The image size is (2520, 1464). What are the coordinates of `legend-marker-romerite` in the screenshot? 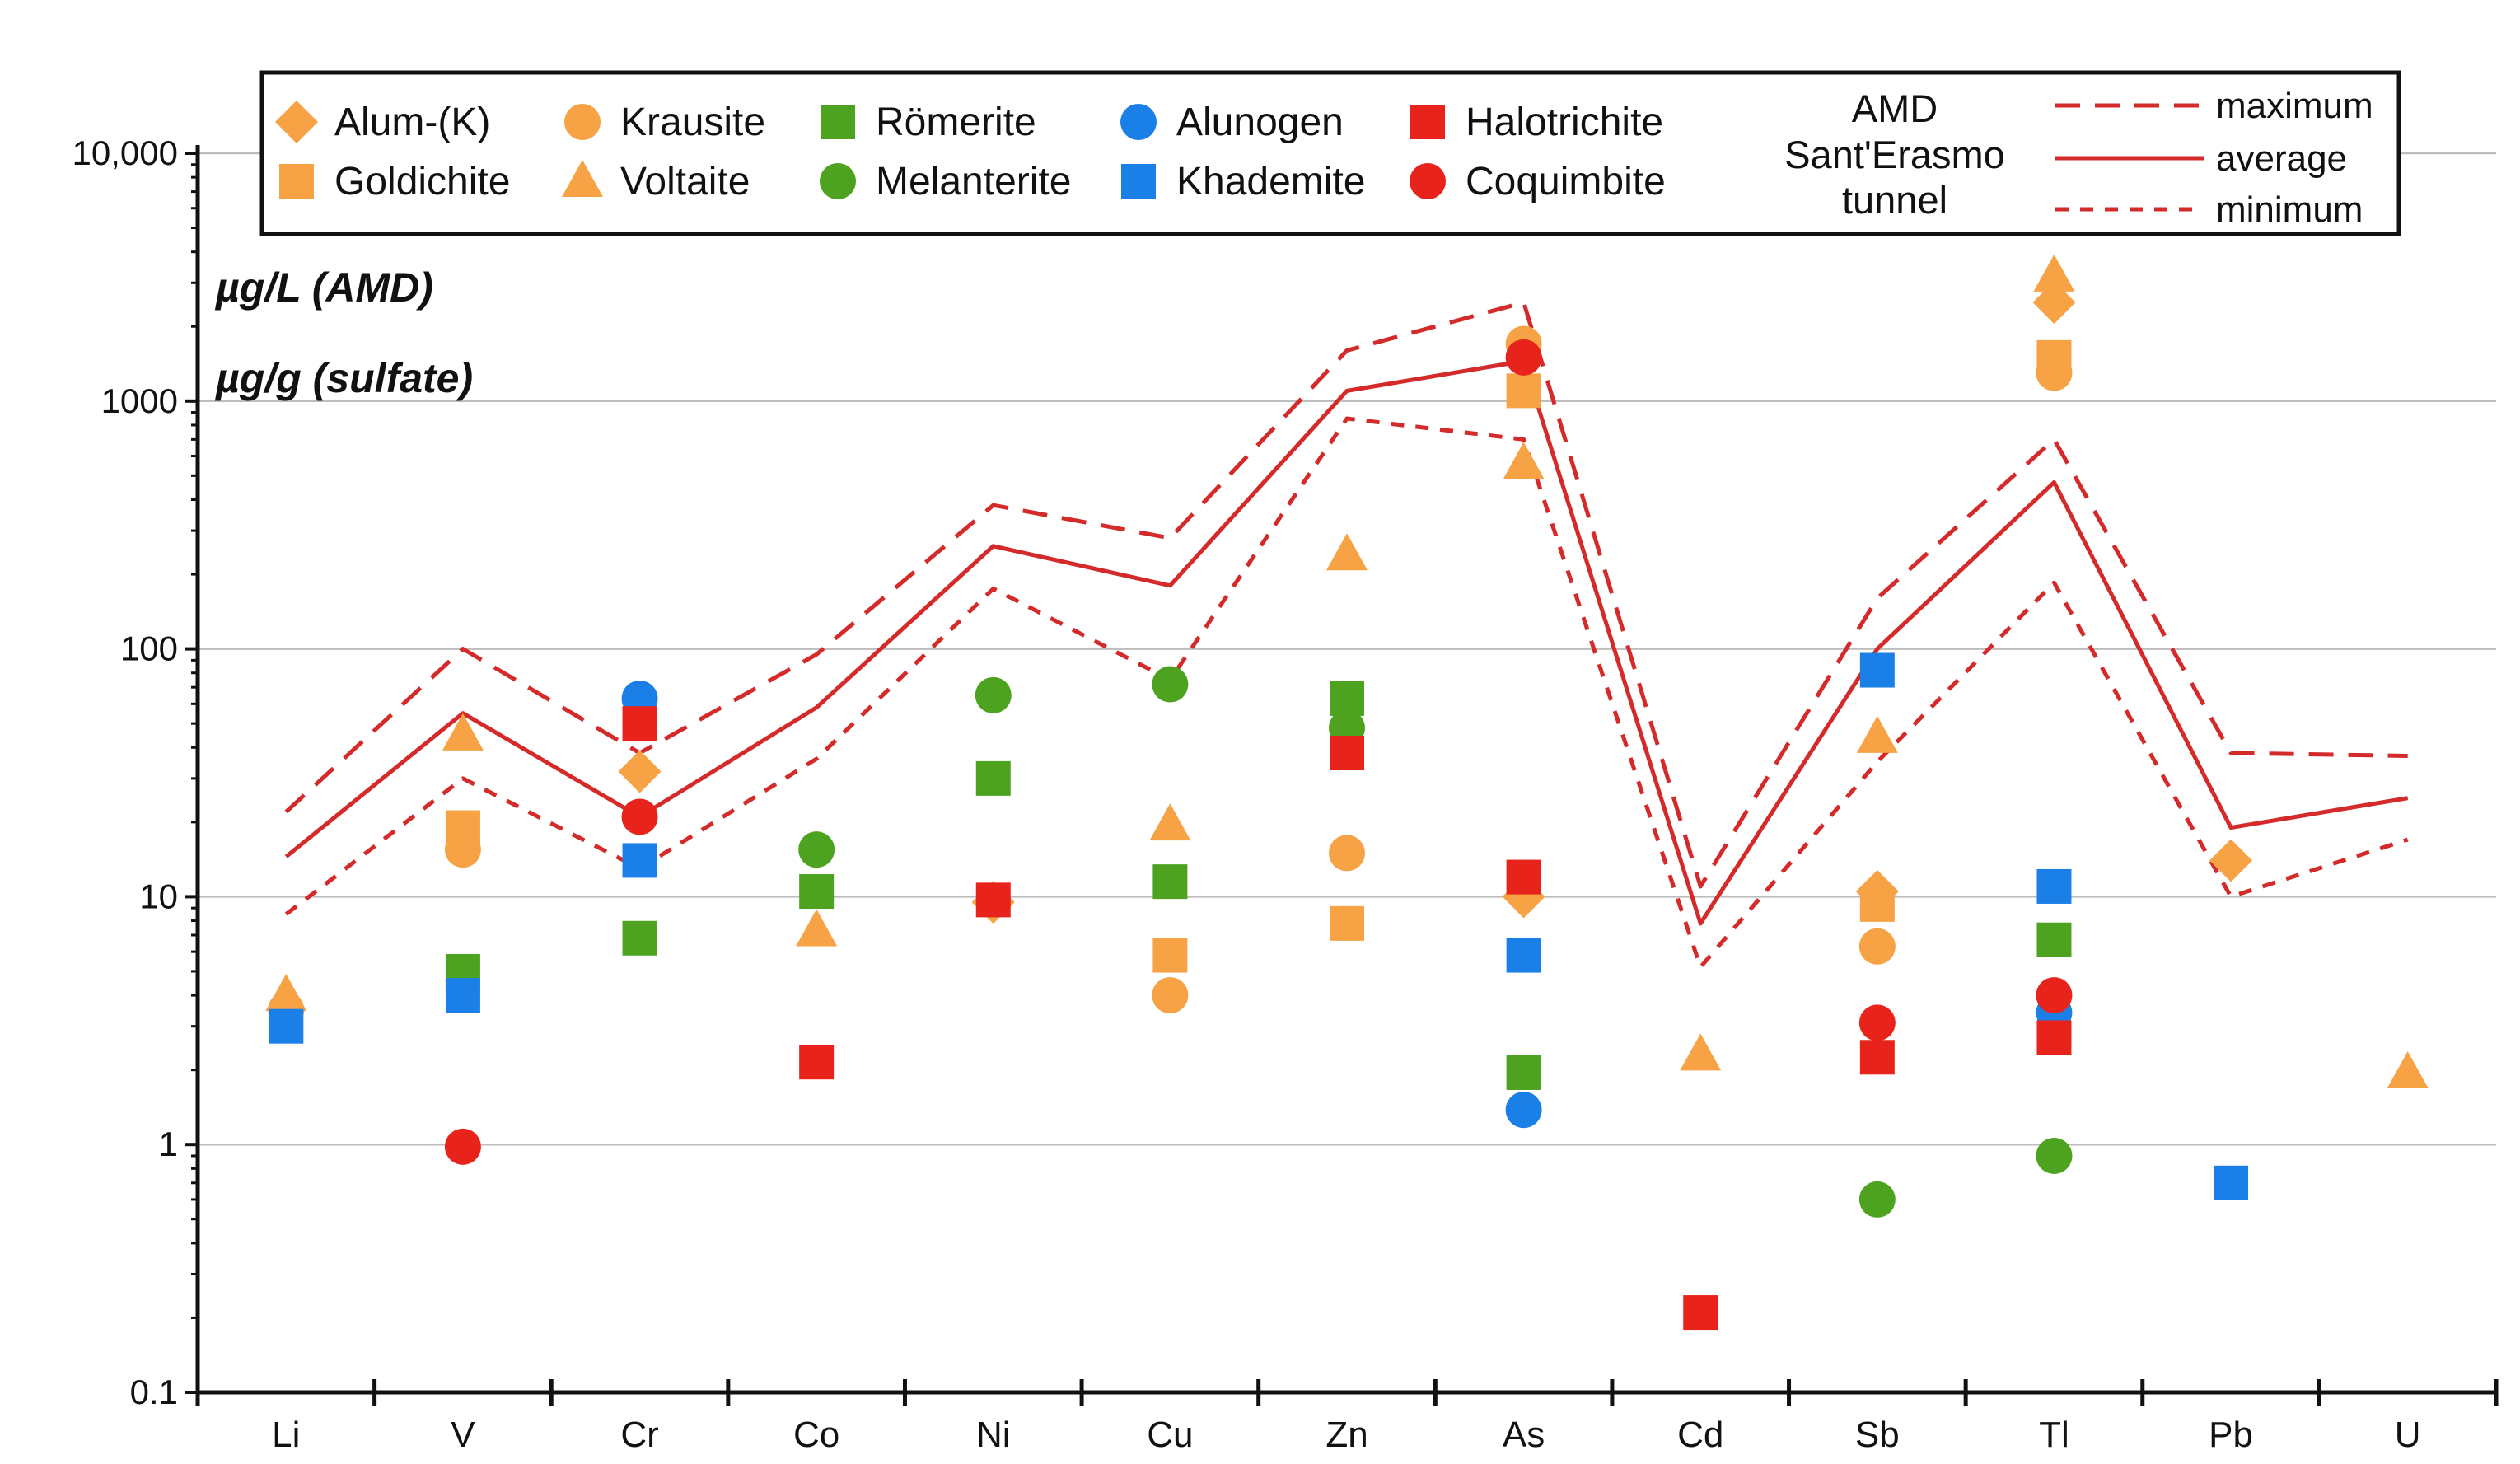 It's located at (838, 122).